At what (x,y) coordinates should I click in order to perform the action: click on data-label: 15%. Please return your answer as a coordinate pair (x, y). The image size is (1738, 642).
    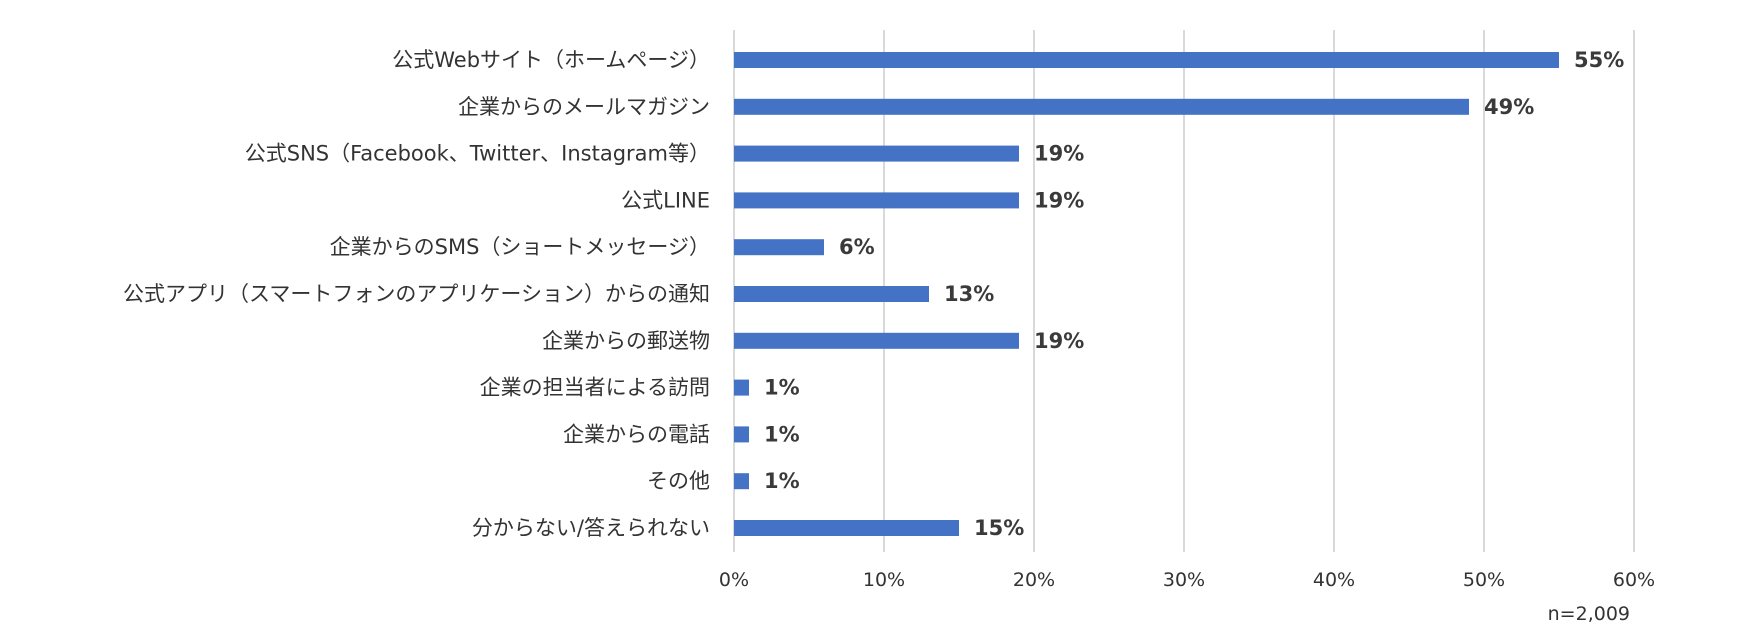
    Looking at the image, I should click on (999, 528).